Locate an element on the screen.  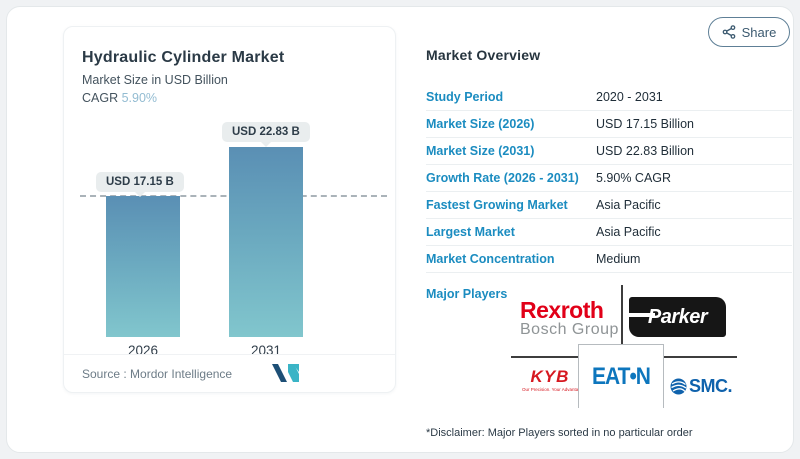
bar-2031 is located at coordinates (266, 242).